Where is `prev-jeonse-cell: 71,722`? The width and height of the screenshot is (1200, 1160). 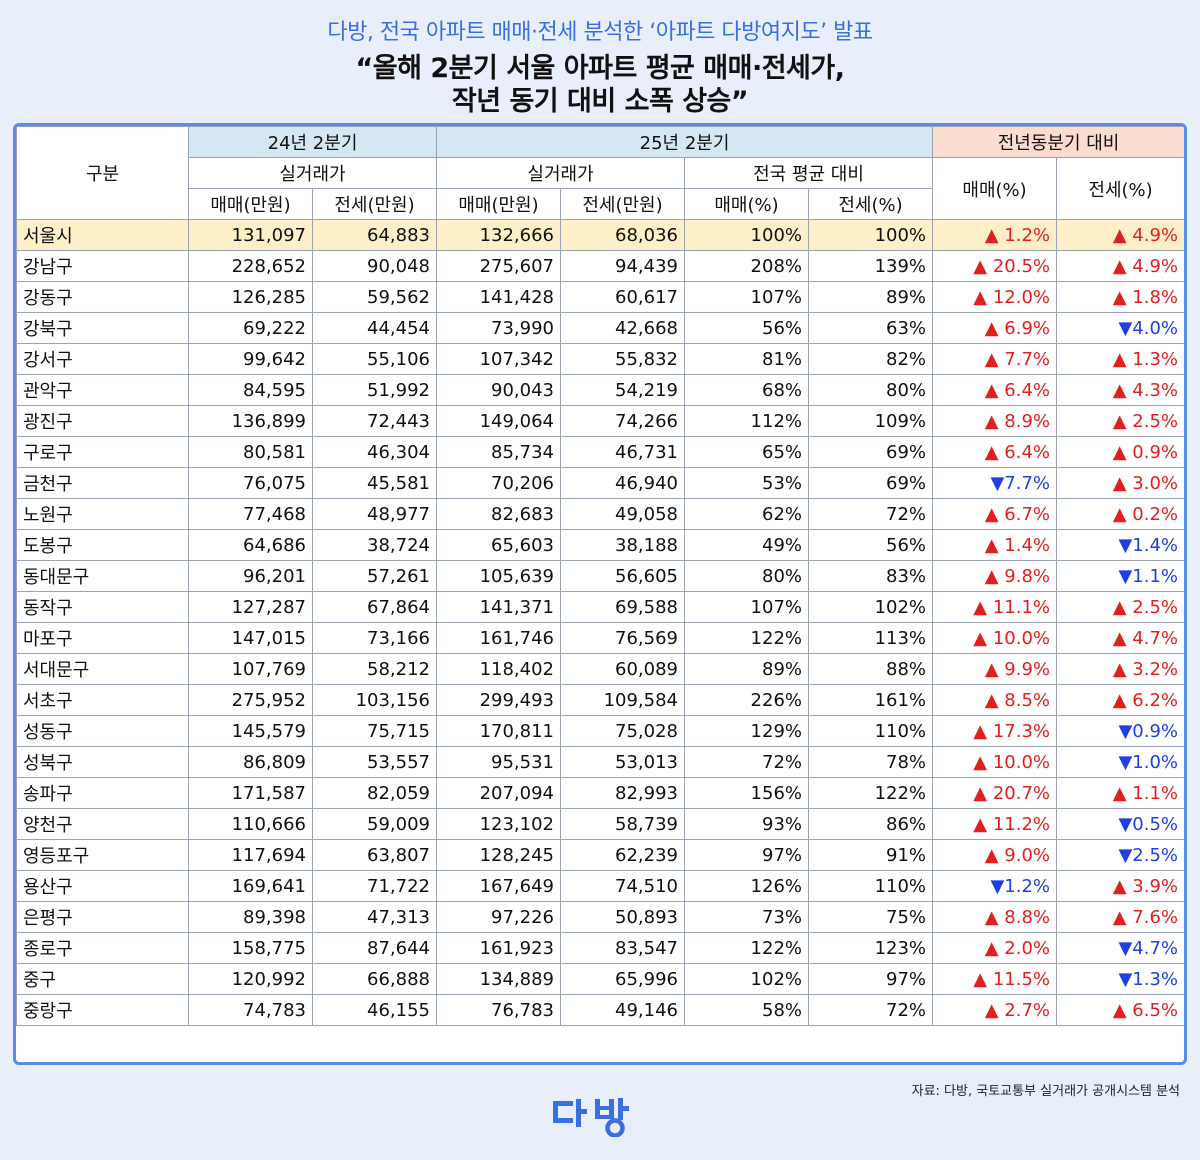 prev-jeonse-cell: 71,722 is located at coordinates (374, 886).